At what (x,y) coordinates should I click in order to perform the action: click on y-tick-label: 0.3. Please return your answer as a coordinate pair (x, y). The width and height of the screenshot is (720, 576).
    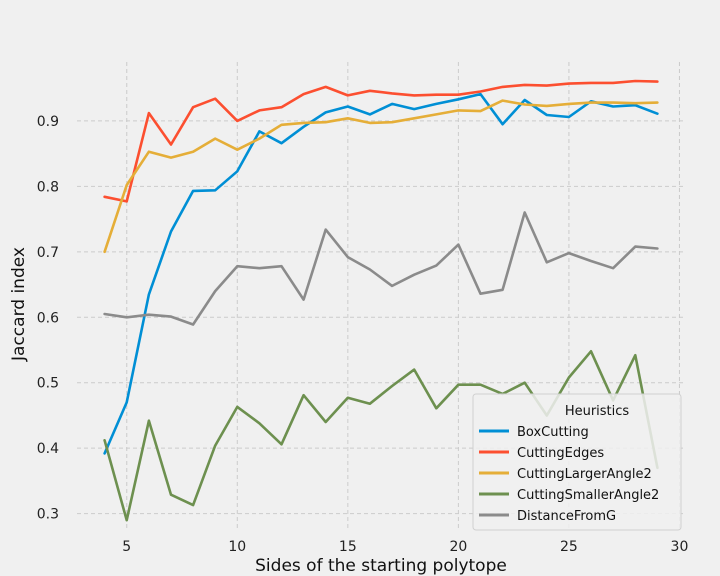
    Looking at the image, I should click on (48, 515).